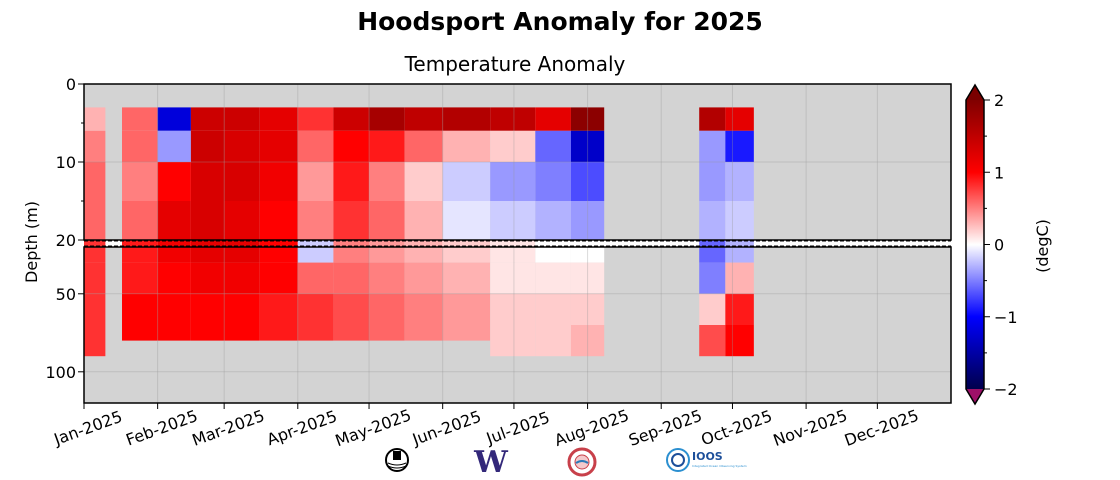  Describe the element at coordinates (66, 162) in the screenshot. I see `y-tick-label: 10` at that location.